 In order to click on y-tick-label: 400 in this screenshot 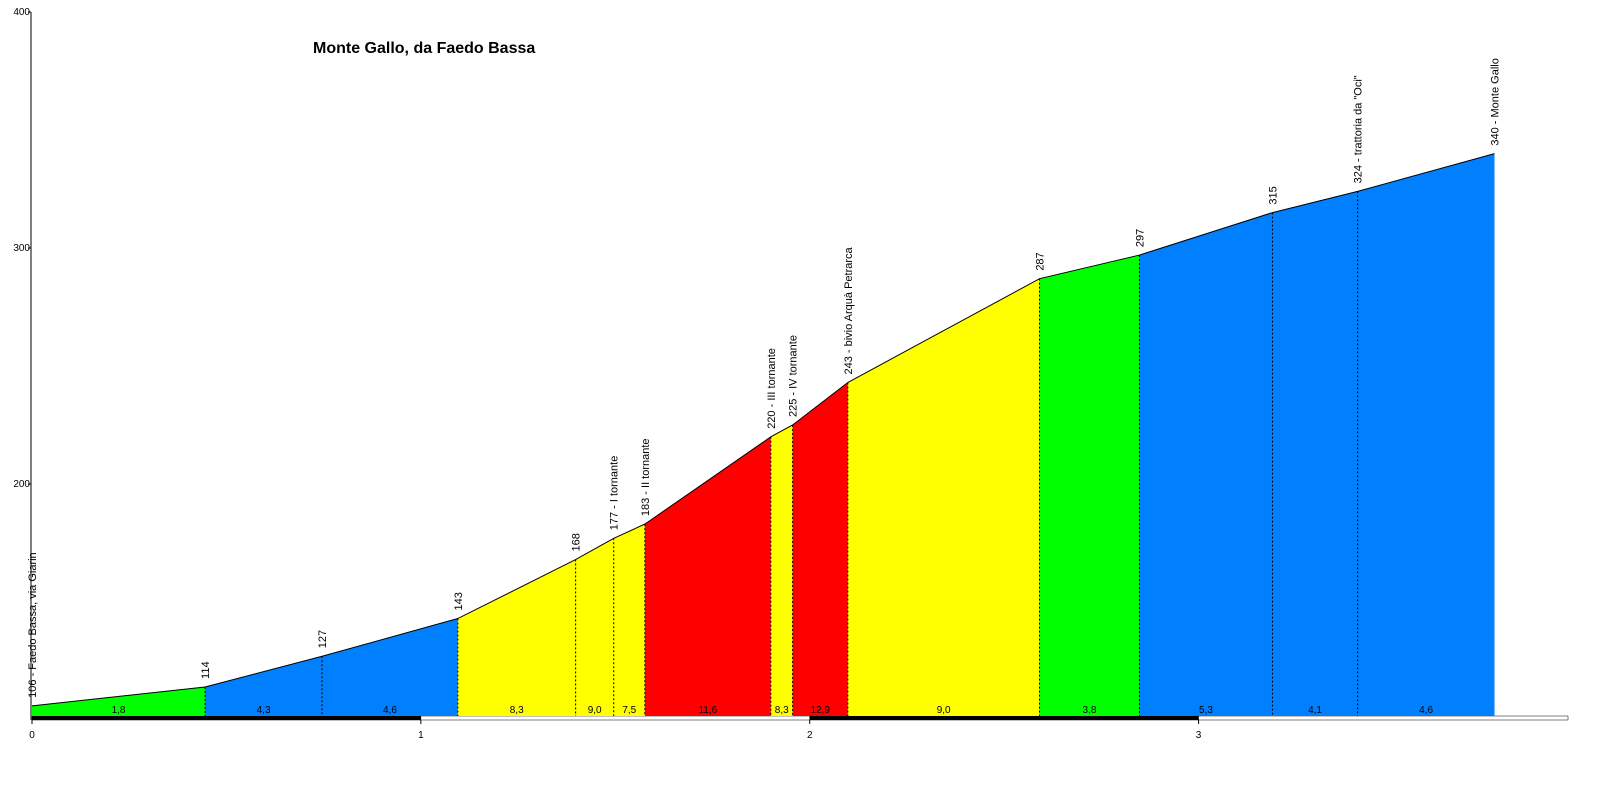, I will do `click(21, 12)`.